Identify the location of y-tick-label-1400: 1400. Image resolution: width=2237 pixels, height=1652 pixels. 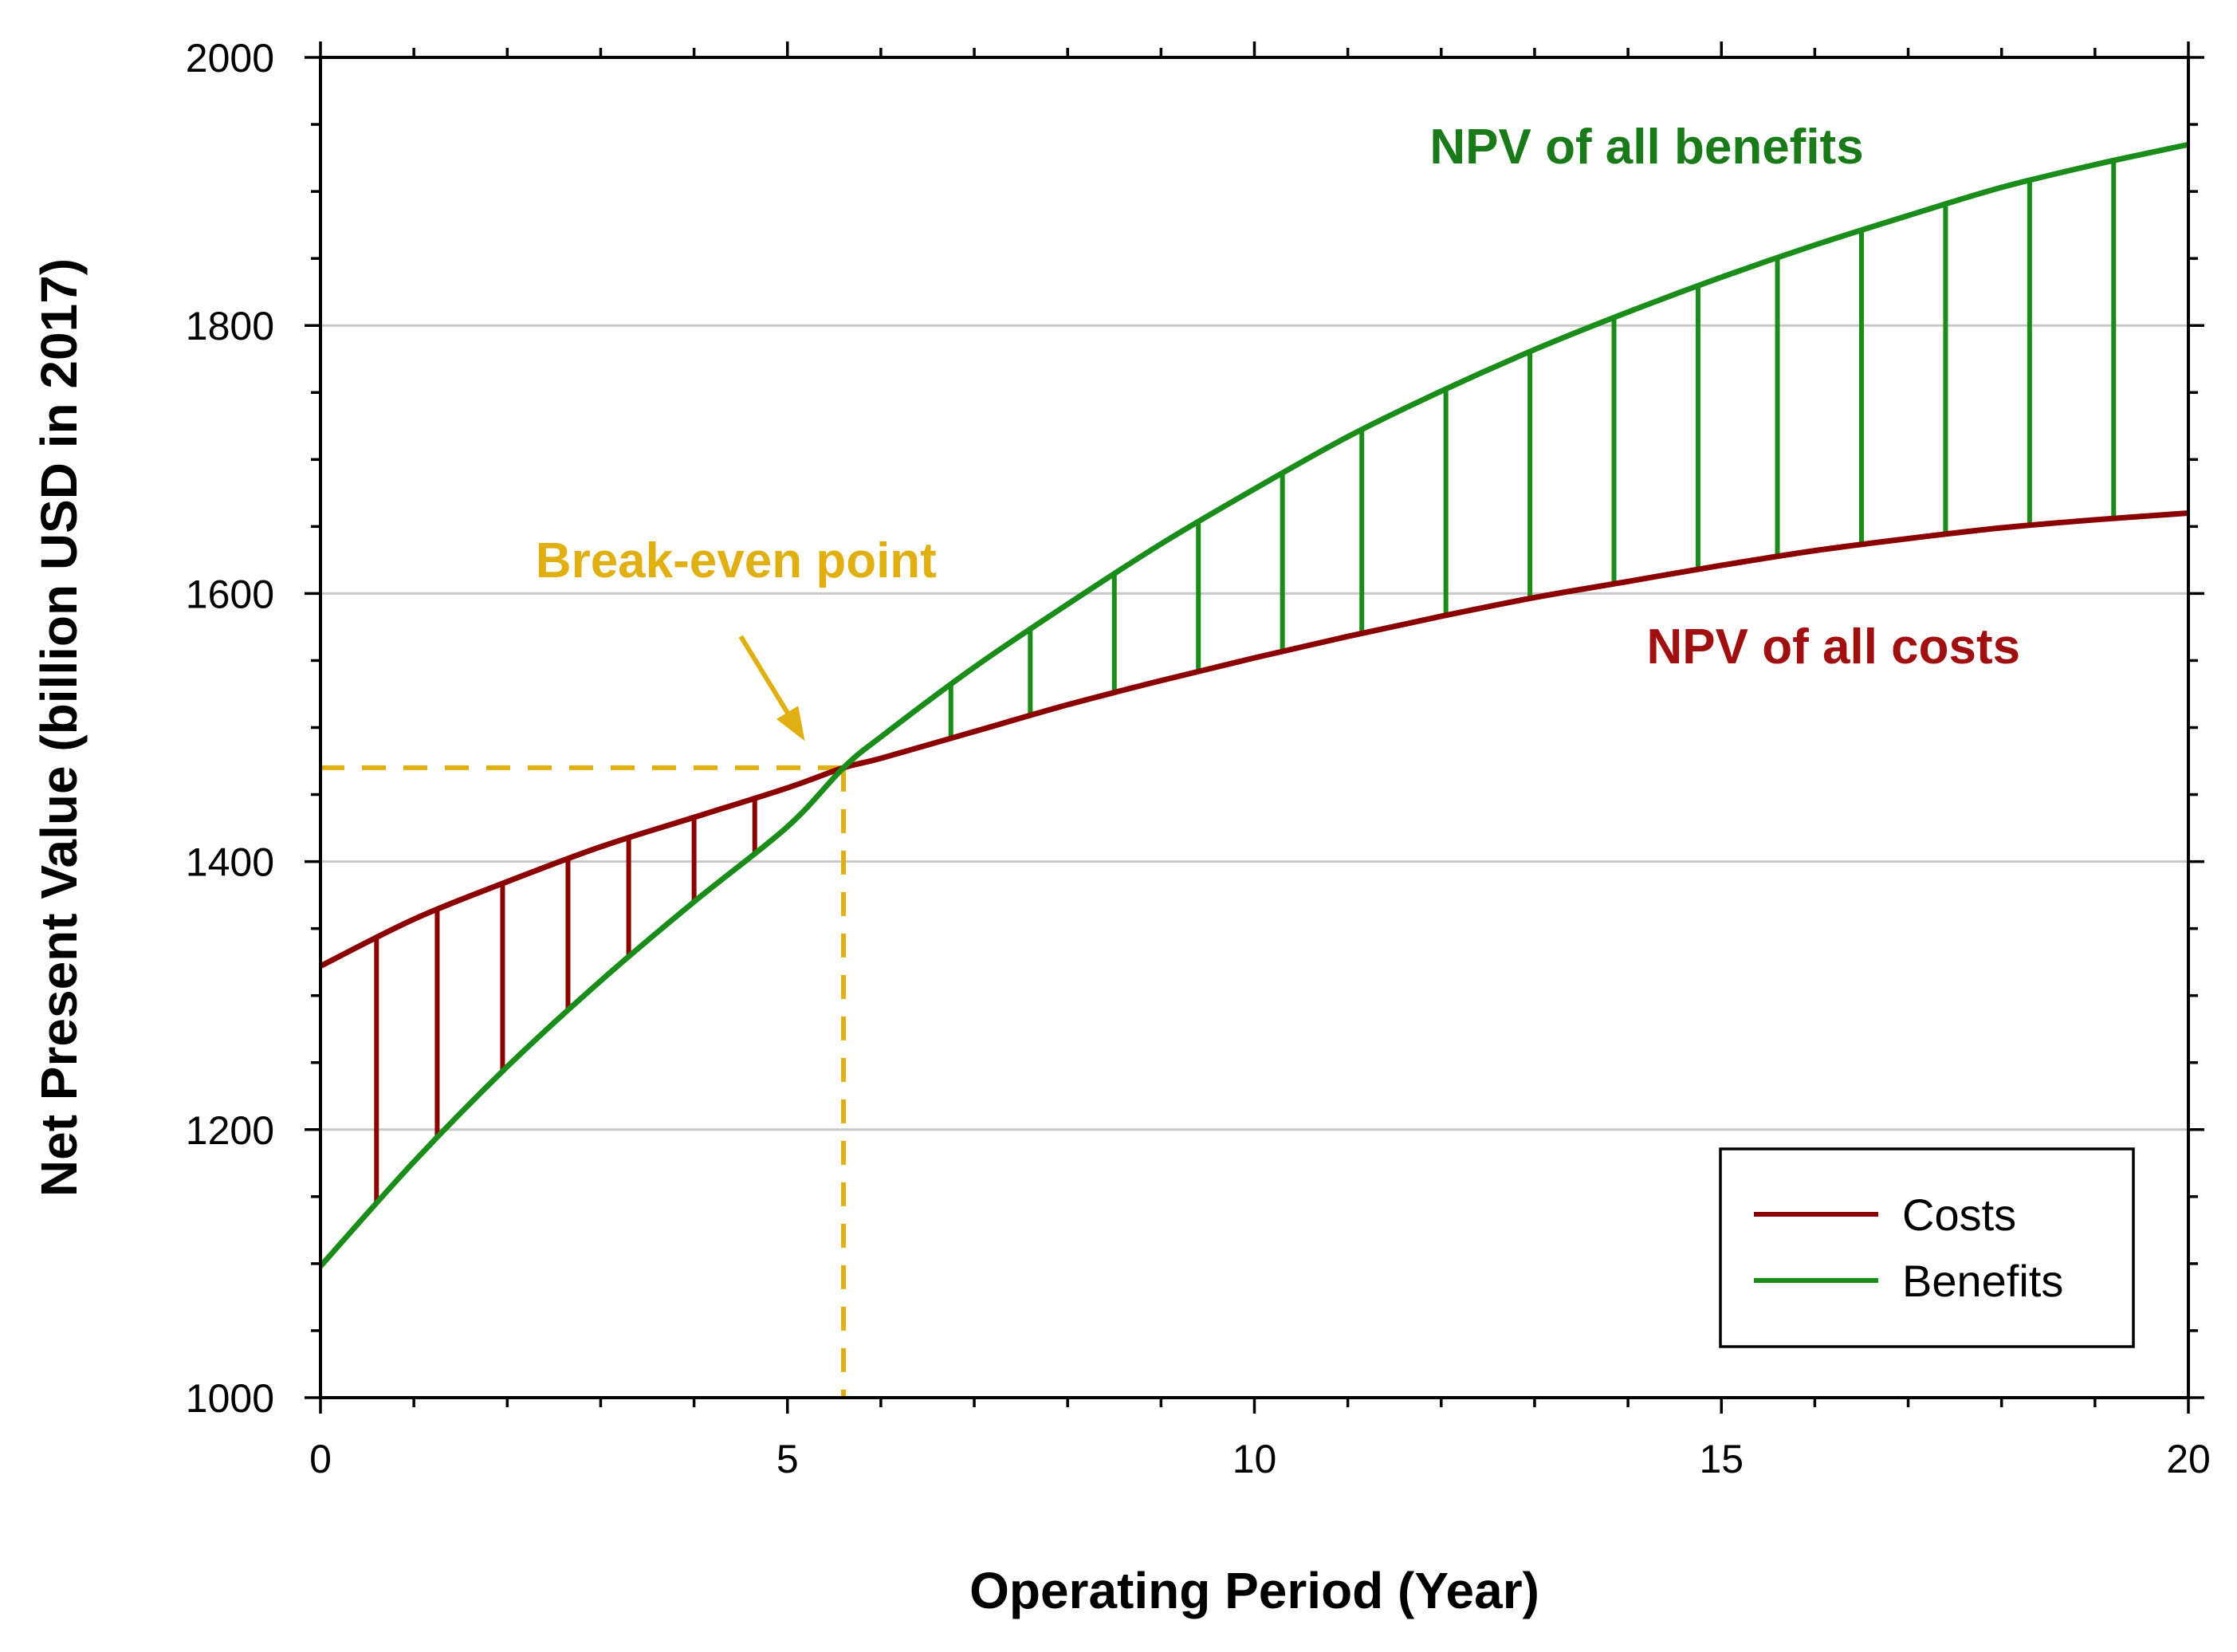
(230, 862).